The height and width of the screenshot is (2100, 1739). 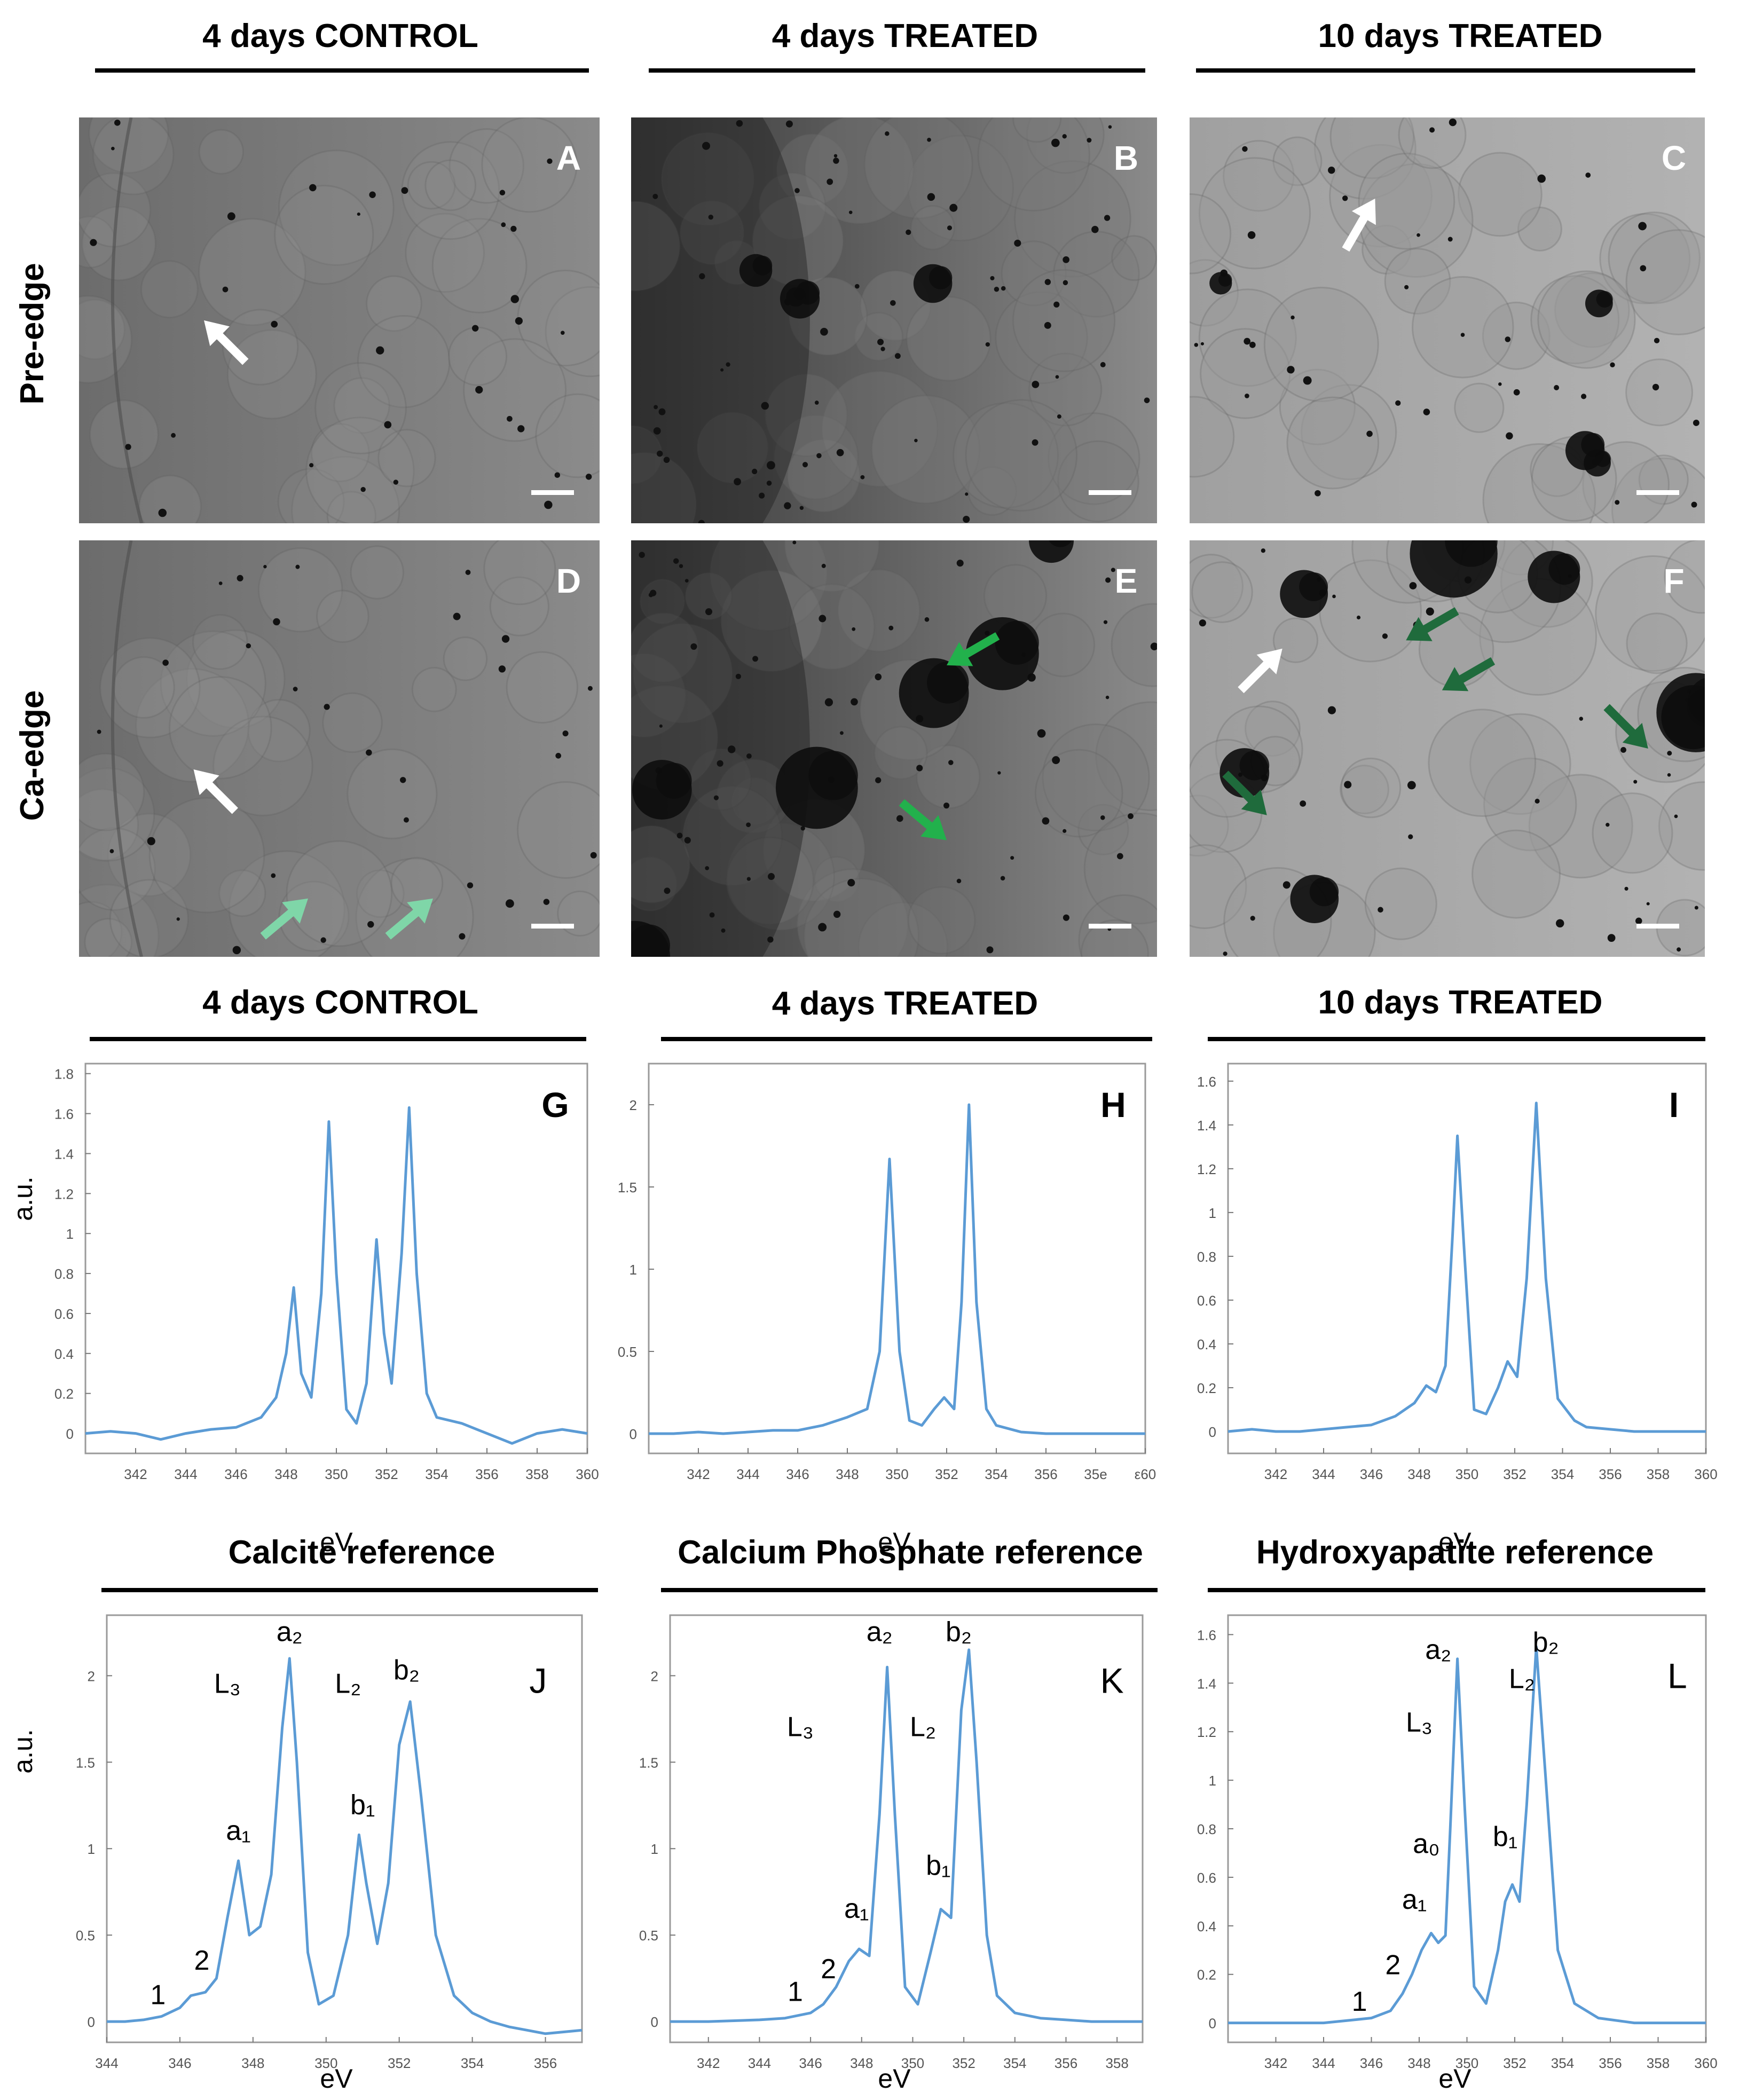 I want to click on membrane-edge, so click(x=127, y=320).